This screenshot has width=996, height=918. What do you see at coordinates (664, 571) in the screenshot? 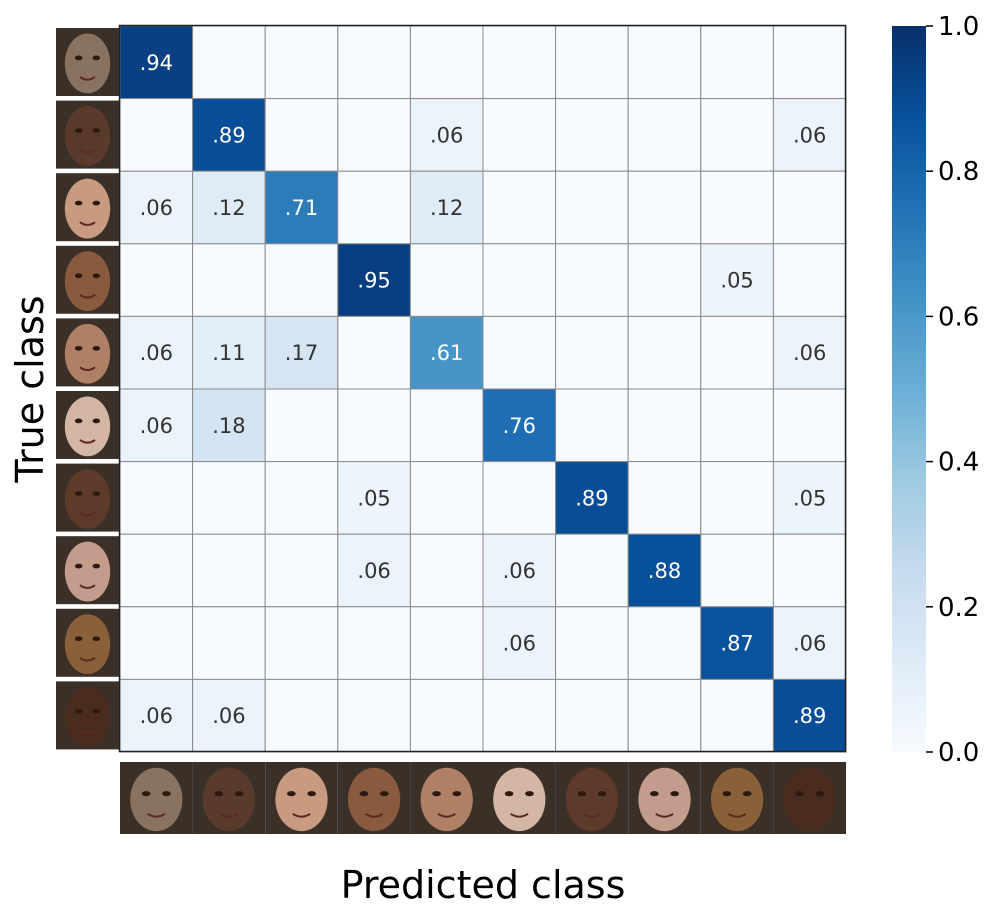
I see `cell-value-label: .88` at bounding box center [664, 571].